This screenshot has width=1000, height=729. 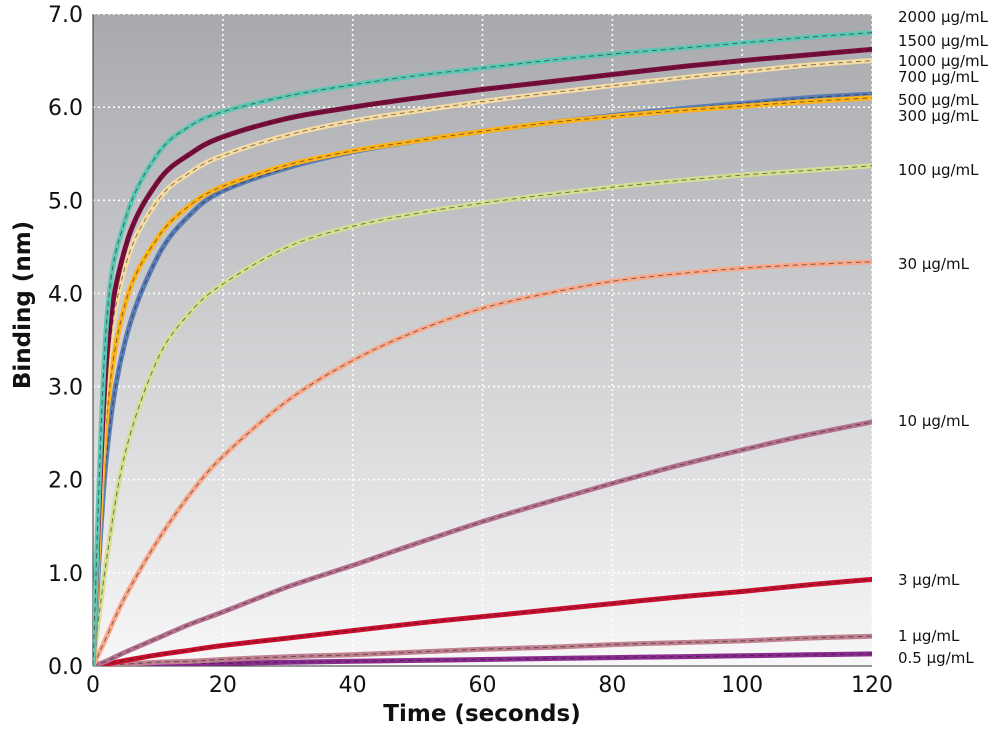 I want to click on y-tick-label: 7.0, so click(x=65, y=15).